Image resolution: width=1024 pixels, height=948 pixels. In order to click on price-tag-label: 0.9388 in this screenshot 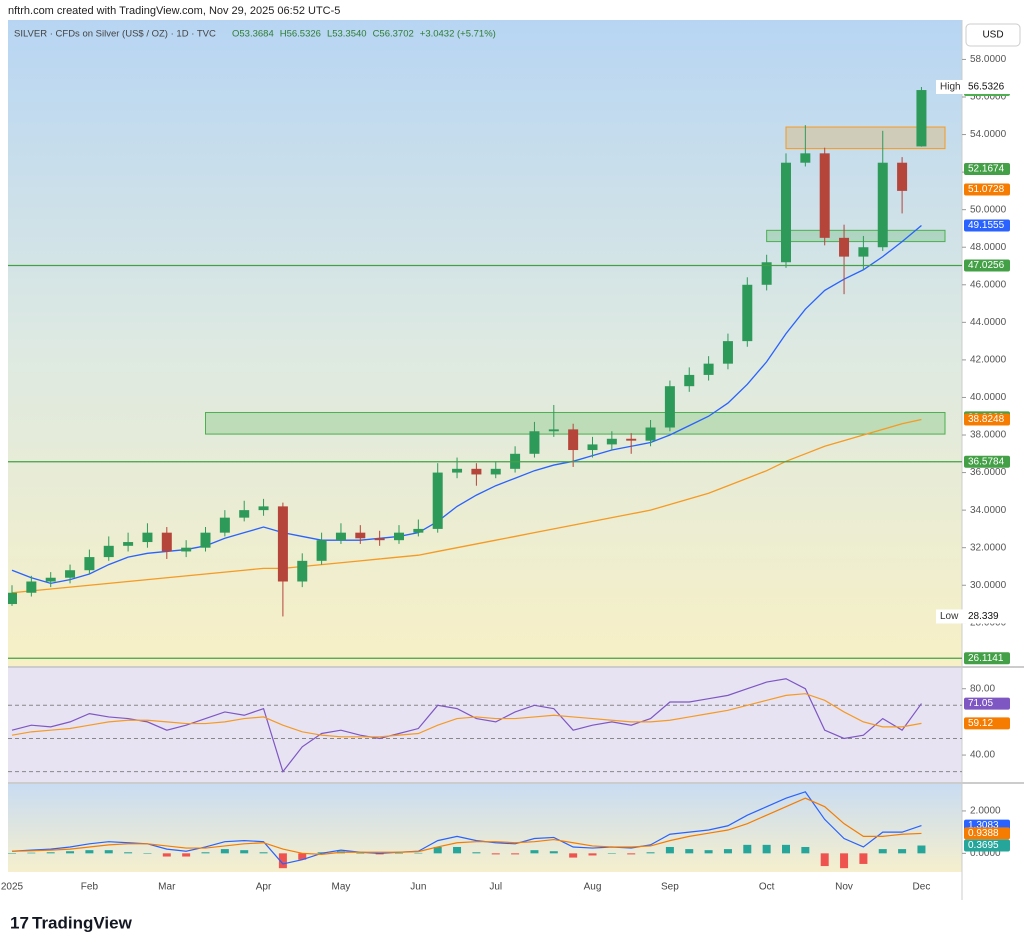, I will do `click(983, 833)`.